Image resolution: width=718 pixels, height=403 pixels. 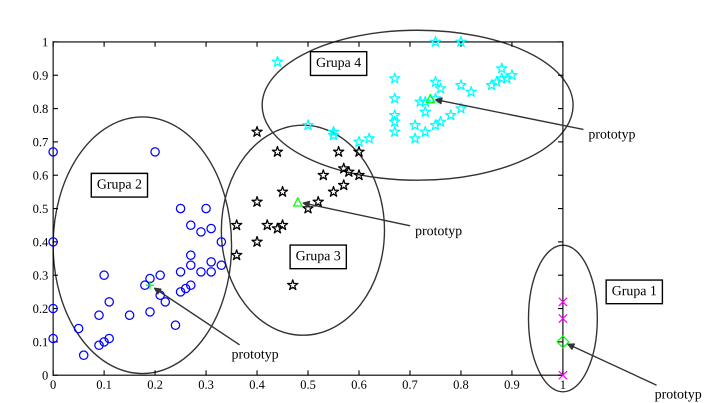 I want to click on x-tick-label: 0.4, so click(x=257, y=384).